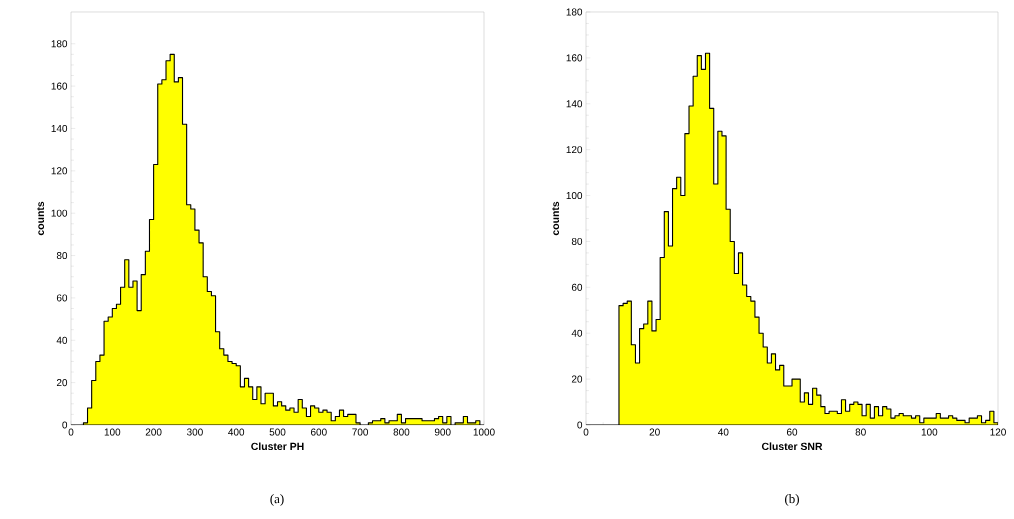 The width and height of the screenshot is (1014, 519). Describe the element at coordinates (484, 432) in the screenshot. I see `x-tick-label: 1000` at that location.